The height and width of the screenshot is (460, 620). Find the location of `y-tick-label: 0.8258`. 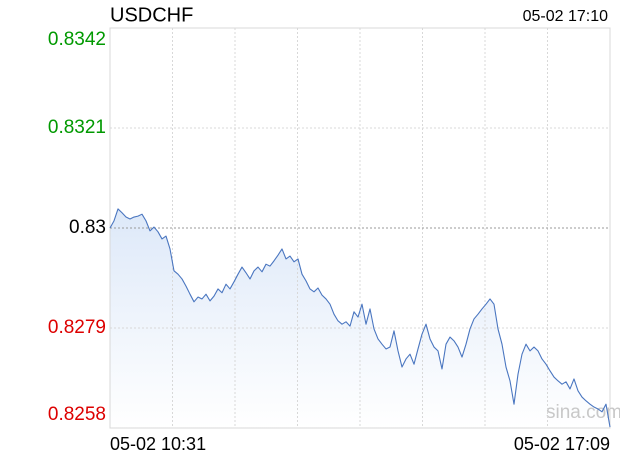

y-tick-label: 0.8258 is located at coordinates (77, 414).